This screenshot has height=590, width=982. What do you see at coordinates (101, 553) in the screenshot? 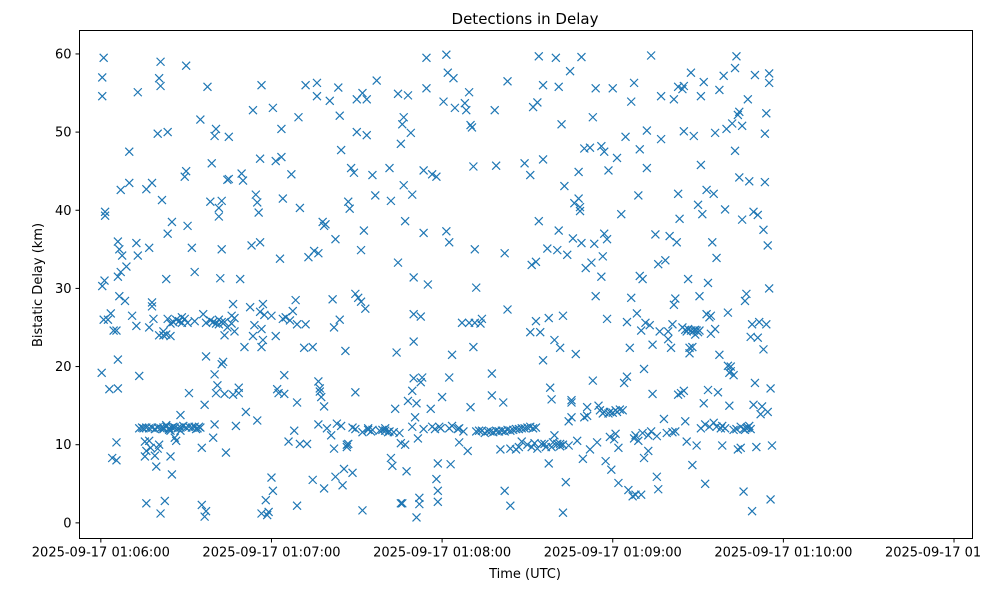
I see `x-tick-label: 2025-09-17 01:06:00` at bounding box center [101, 553].